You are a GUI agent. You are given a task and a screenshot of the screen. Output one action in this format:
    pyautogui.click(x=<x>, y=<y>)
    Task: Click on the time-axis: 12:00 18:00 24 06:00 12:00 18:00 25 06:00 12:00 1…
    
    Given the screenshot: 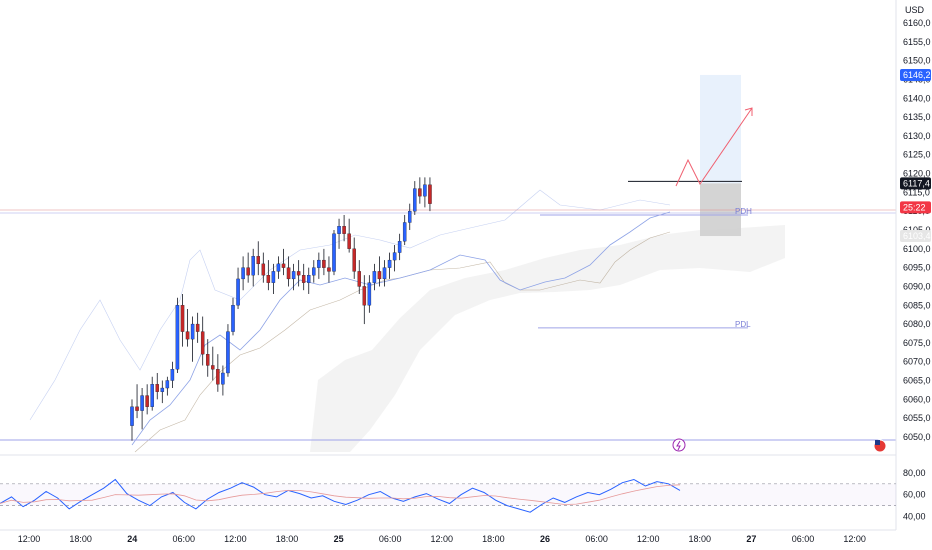 What is the action you would take?
    pyautogui.click(x=448, y=536)
    